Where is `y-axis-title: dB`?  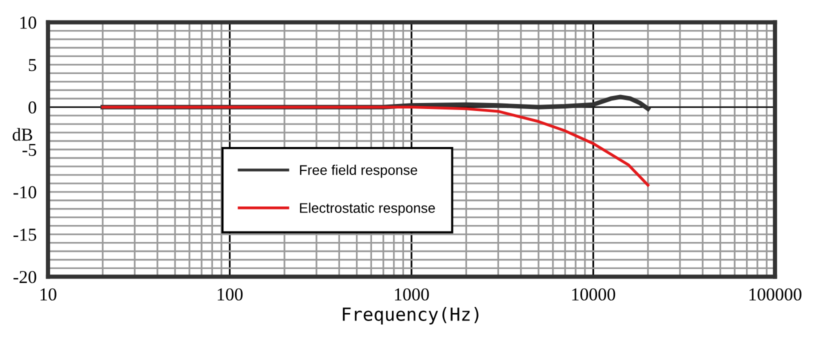
y-axis-title: dB is located at coordinates (22, 134).